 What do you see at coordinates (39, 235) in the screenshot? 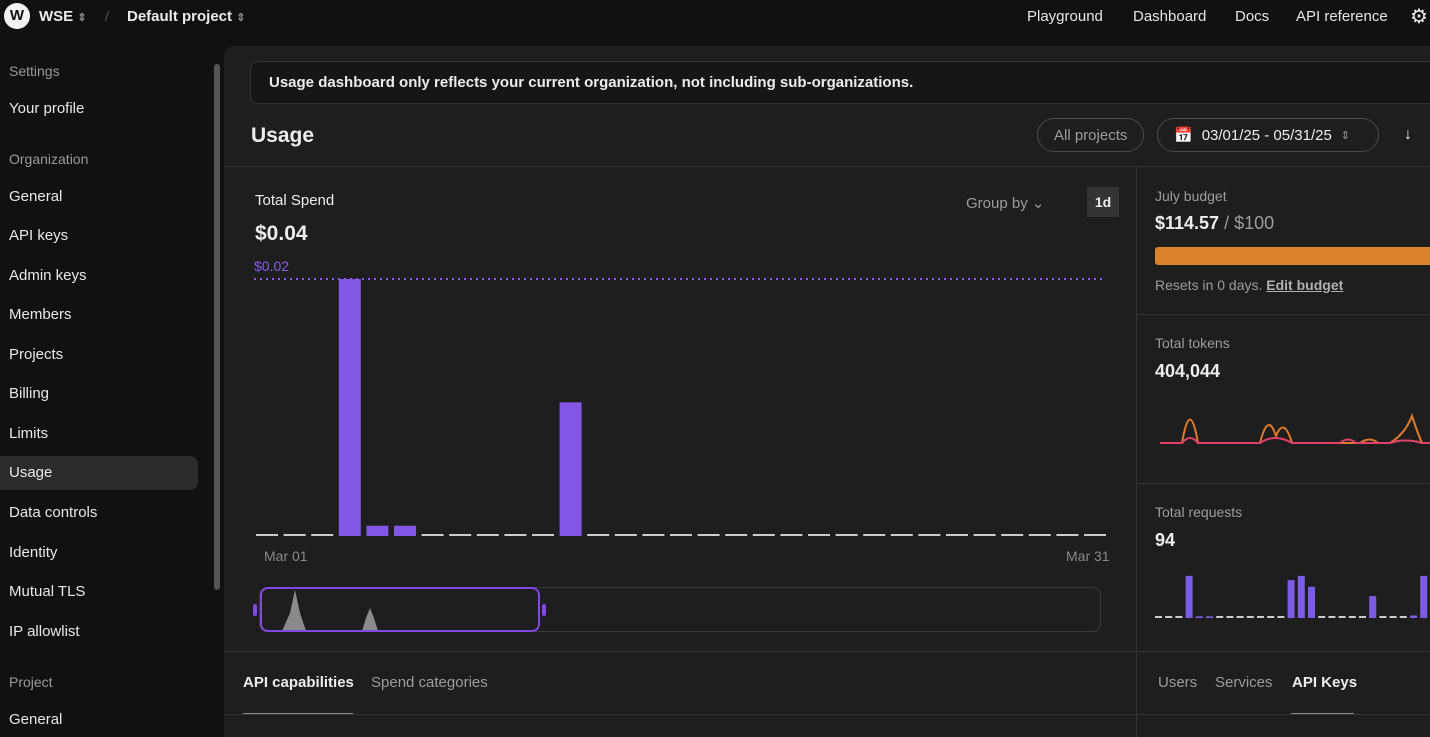
I see `sidebar-item-api-keys: API keys` at bounding box center [39, 235].